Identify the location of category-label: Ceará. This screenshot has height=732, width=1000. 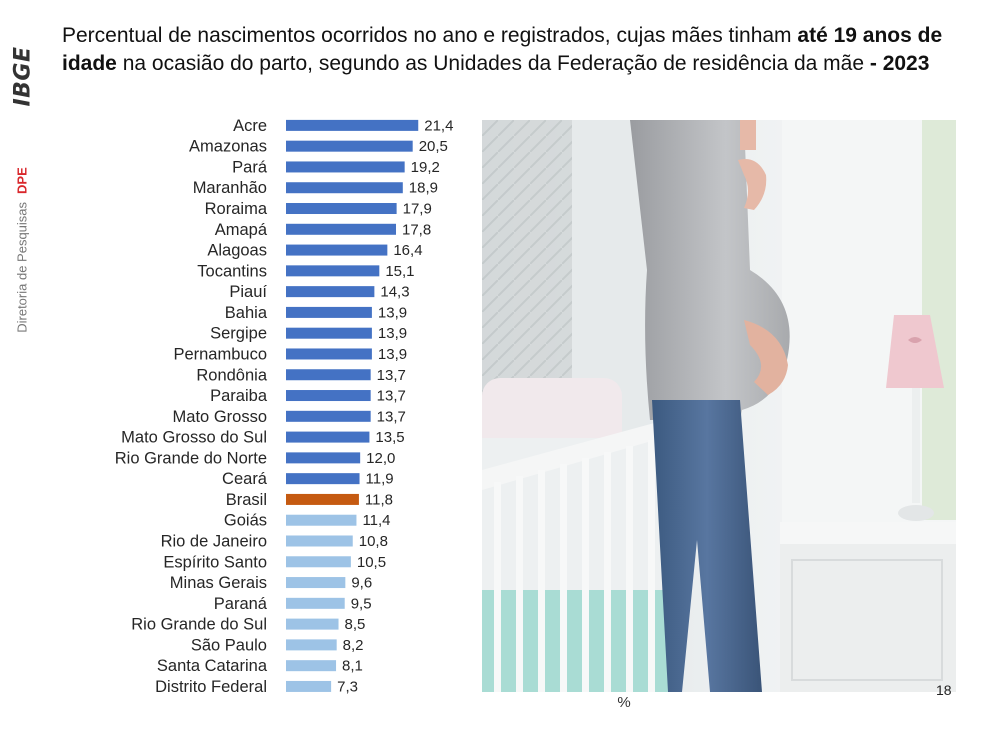
(245, 479).